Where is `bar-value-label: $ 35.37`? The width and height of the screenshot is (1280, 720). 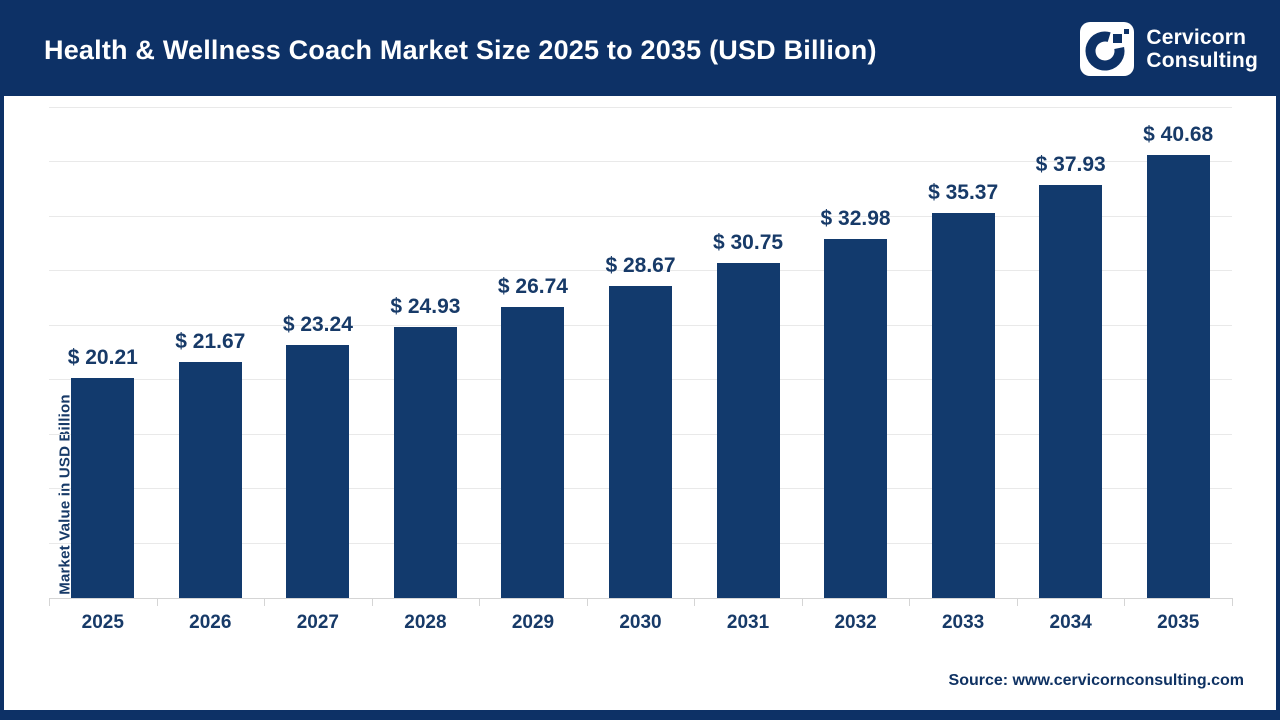
bar-value-label: $ 35.37 is located at coordinates (963, 192).